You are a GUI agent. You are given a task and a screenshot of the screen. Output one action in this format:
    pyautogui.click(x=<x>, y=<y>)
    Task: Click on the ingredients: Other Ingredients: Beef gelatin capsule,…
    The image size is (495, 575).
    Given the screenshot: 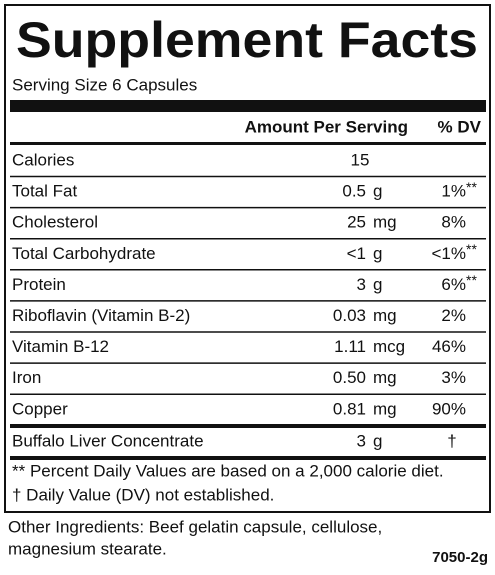 What is the action you would take?
    pyautogui.click(x=195, y=526)
    